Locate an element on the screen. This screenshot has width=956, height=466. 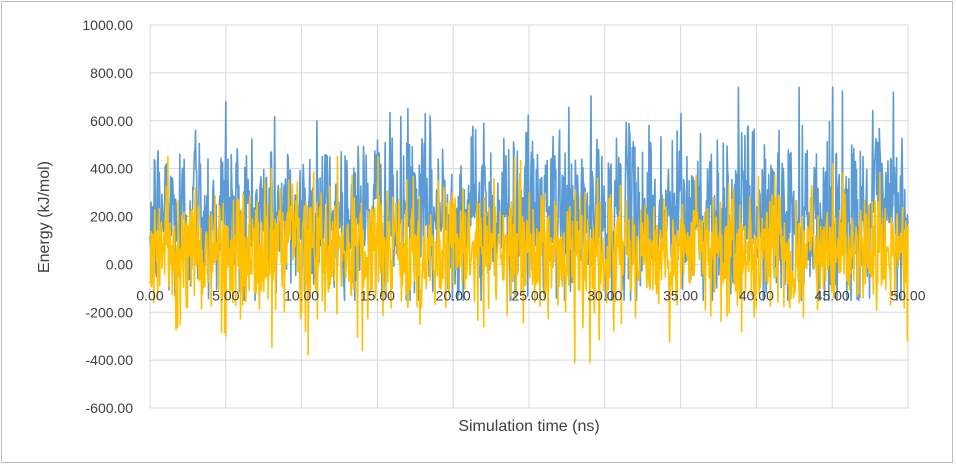
y-tick-label: -600.00 is located at coordinates (110, 408).